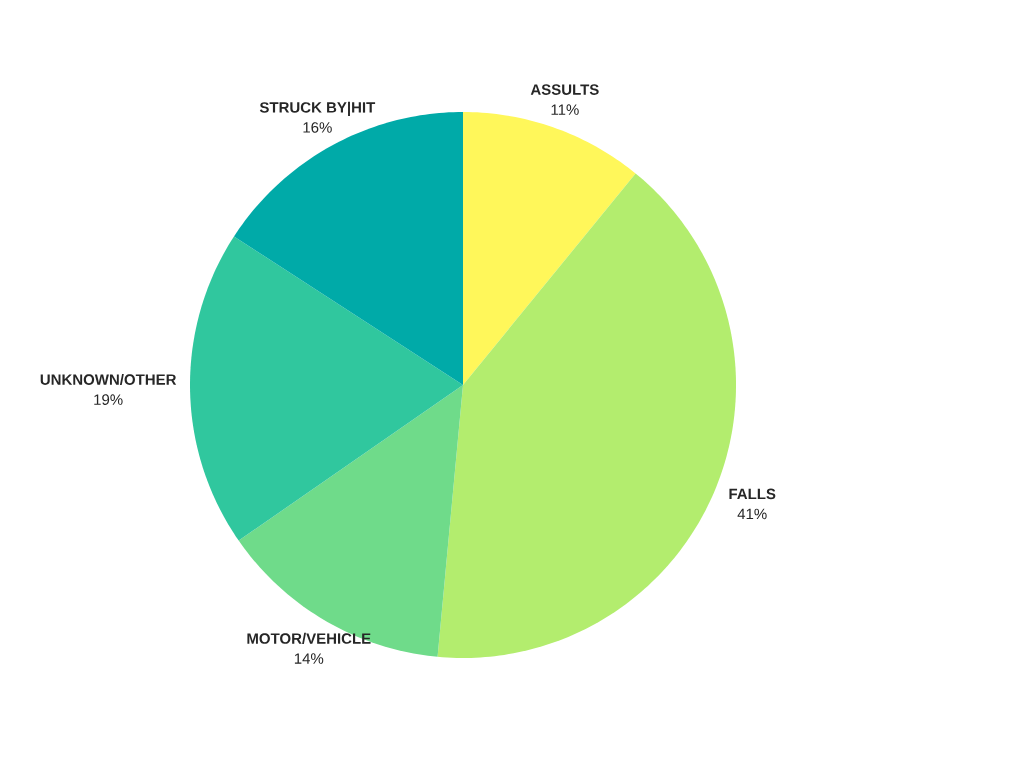 The height and width of the screenshot is (768, 1024). What do you see at coordinates (108, 399) in the screenshot?
I see `data-label: 19%` at bounding box center [108, 399].